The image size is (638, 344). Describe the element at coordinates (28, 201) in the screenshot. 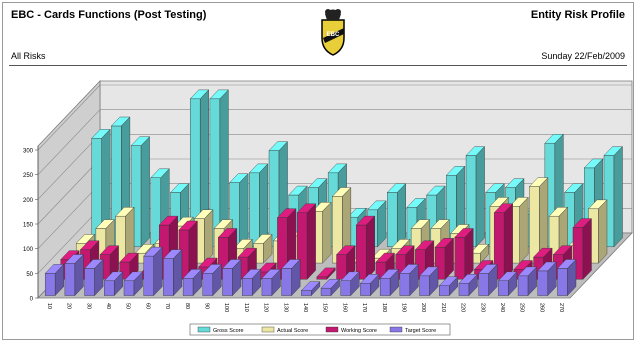

I see `y-tick-label: 200` at that location.